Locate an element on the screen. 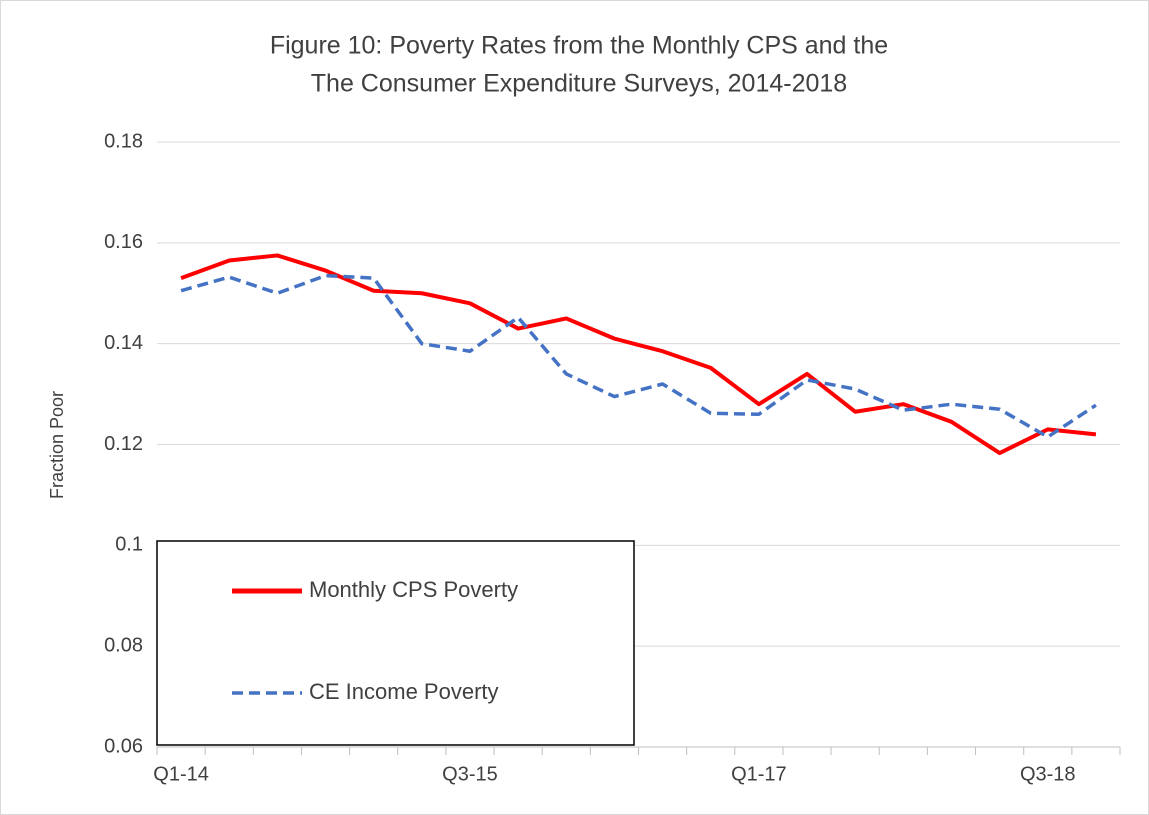 Image resolution: width=1149 pixels, height=815 pixels. x-tick-label: Q3-18 is located at coordinates (1048, 774).